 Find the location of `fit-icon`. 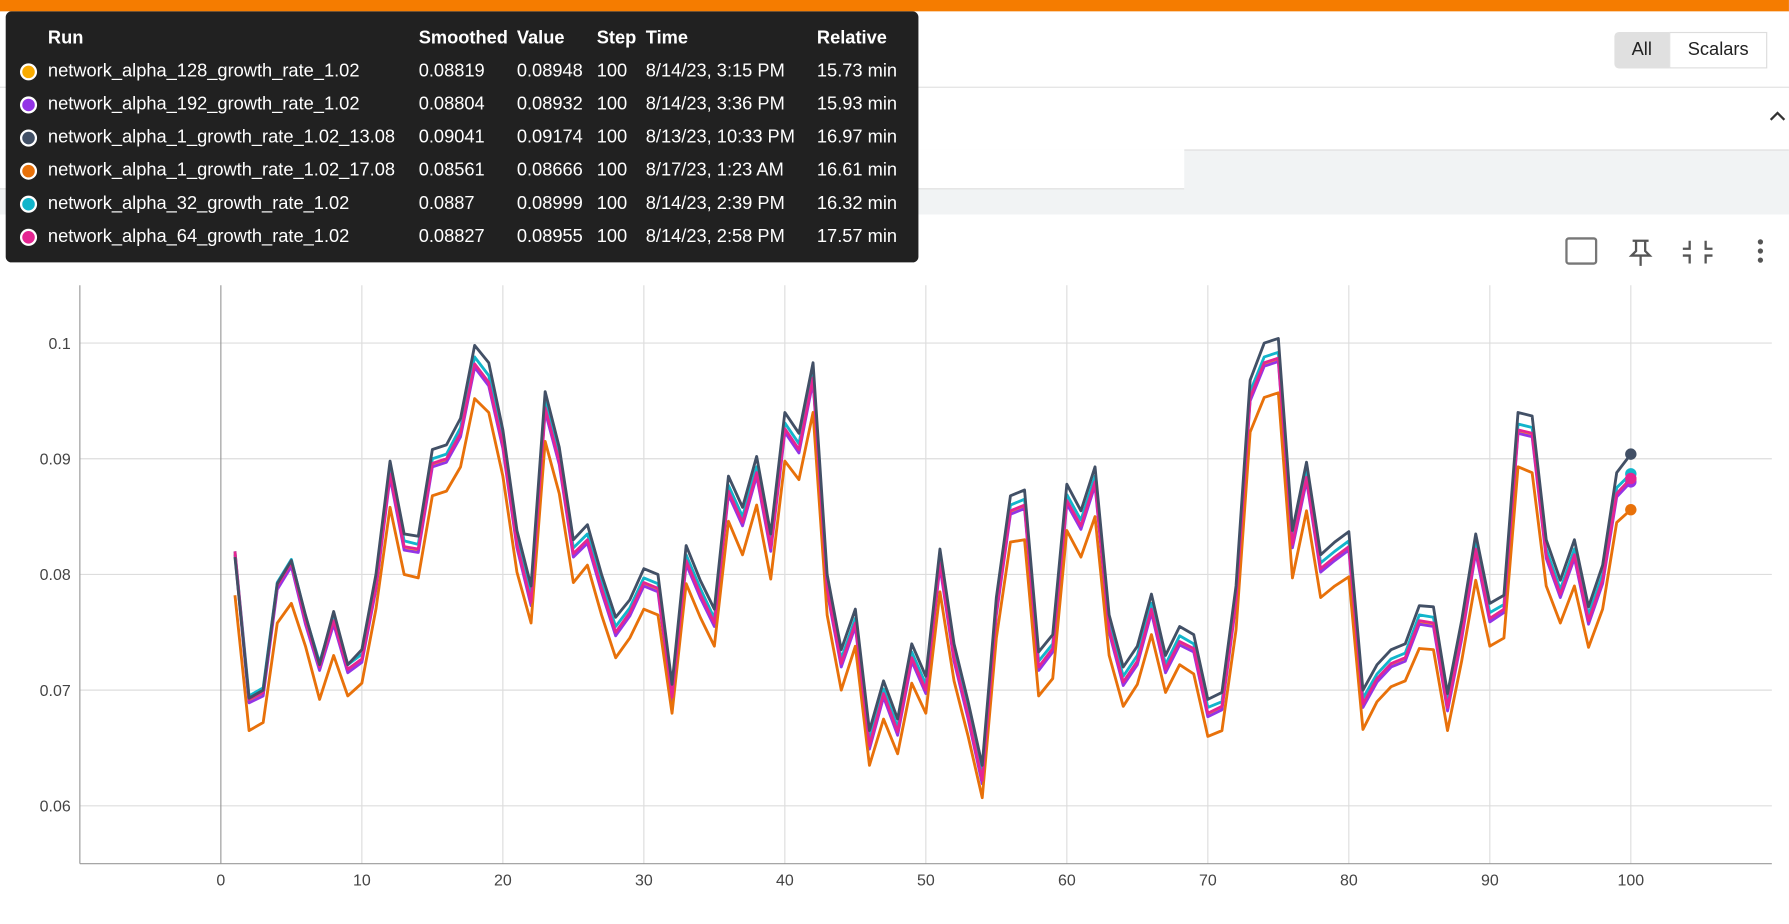

fit-icon is located at coordinates (1581, 251).